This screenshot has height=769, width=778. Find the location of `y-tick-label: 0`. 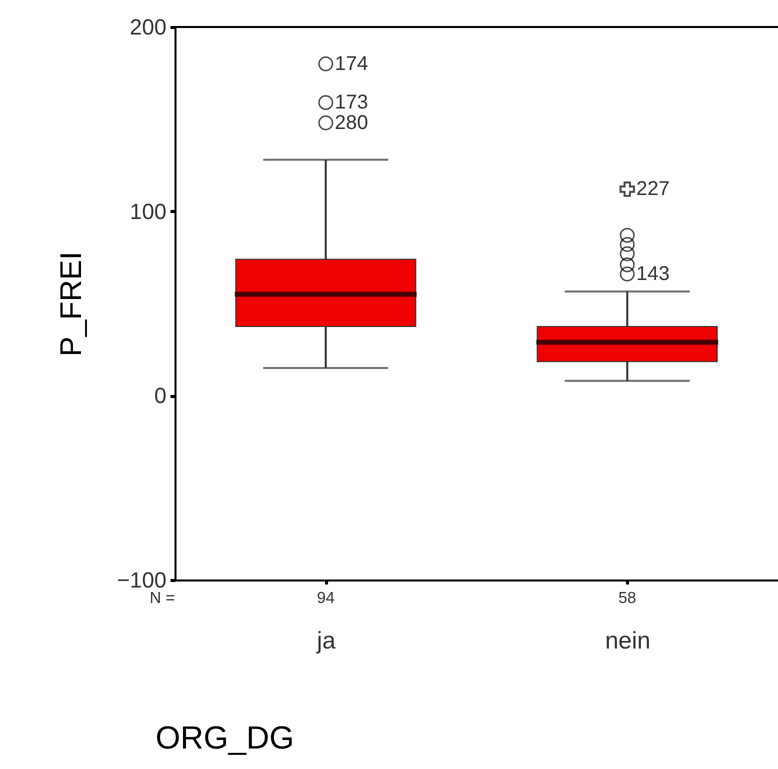

y-tick-label: 0 is located at coordinates (160, 395).